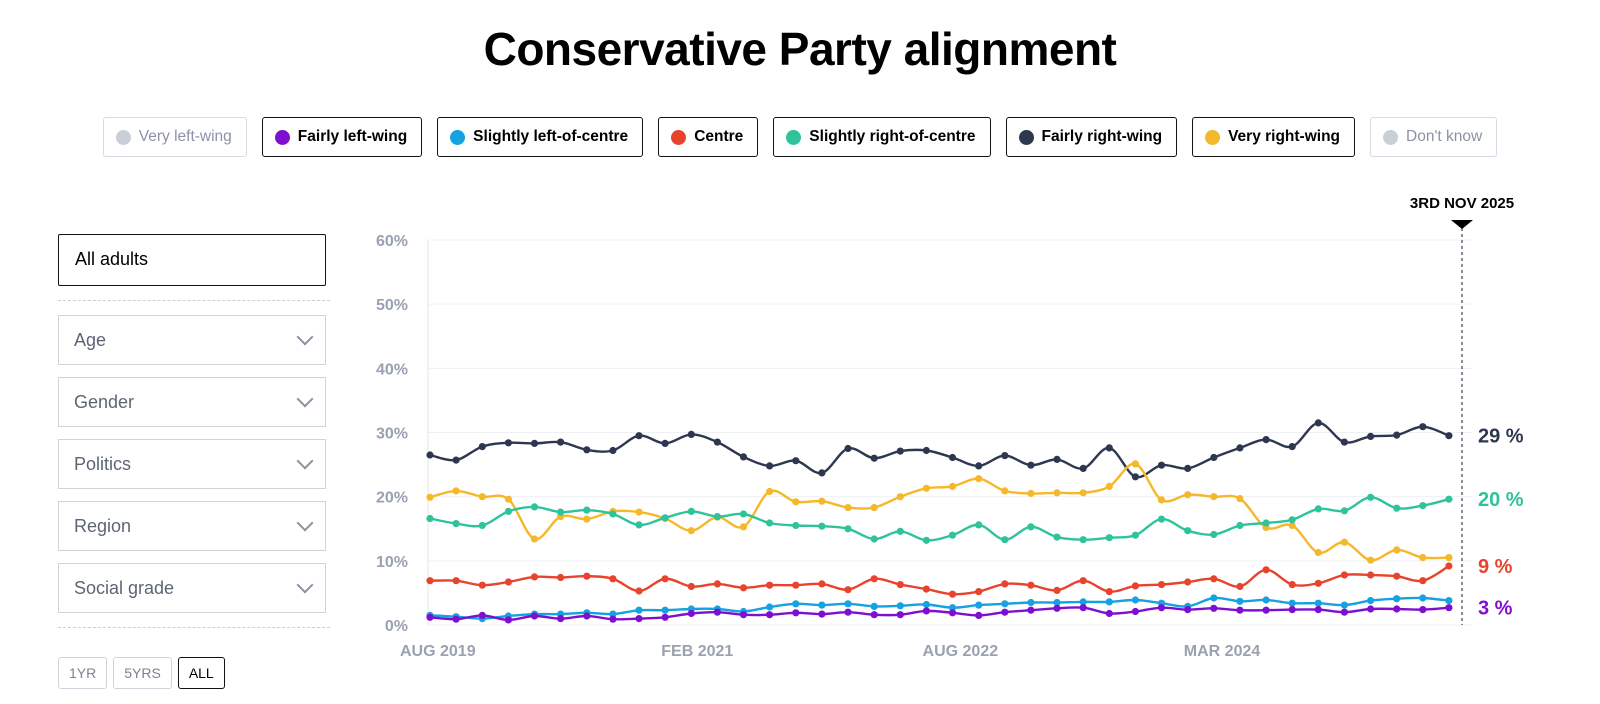 The height and width of the screenshot is (704, 1600). What do you see at coordinates (882, 137) in the screenshot?
I see `legend-toggle-slightly-right-of-centre: Slightly right-of-centre` at bounding box center [882, 137].